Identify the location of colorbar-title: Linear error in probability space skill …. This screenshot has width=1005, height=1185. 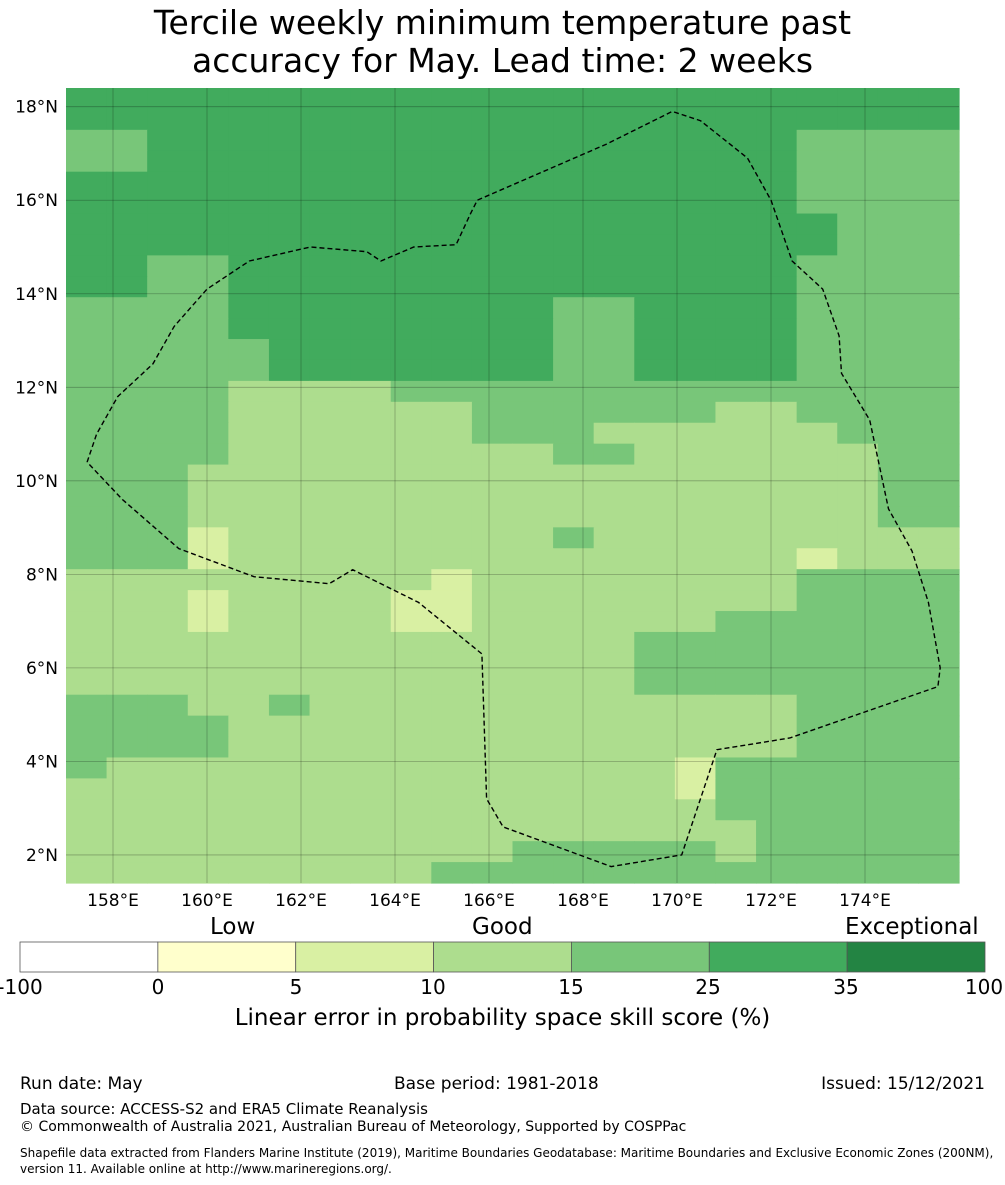
(502, 1018).